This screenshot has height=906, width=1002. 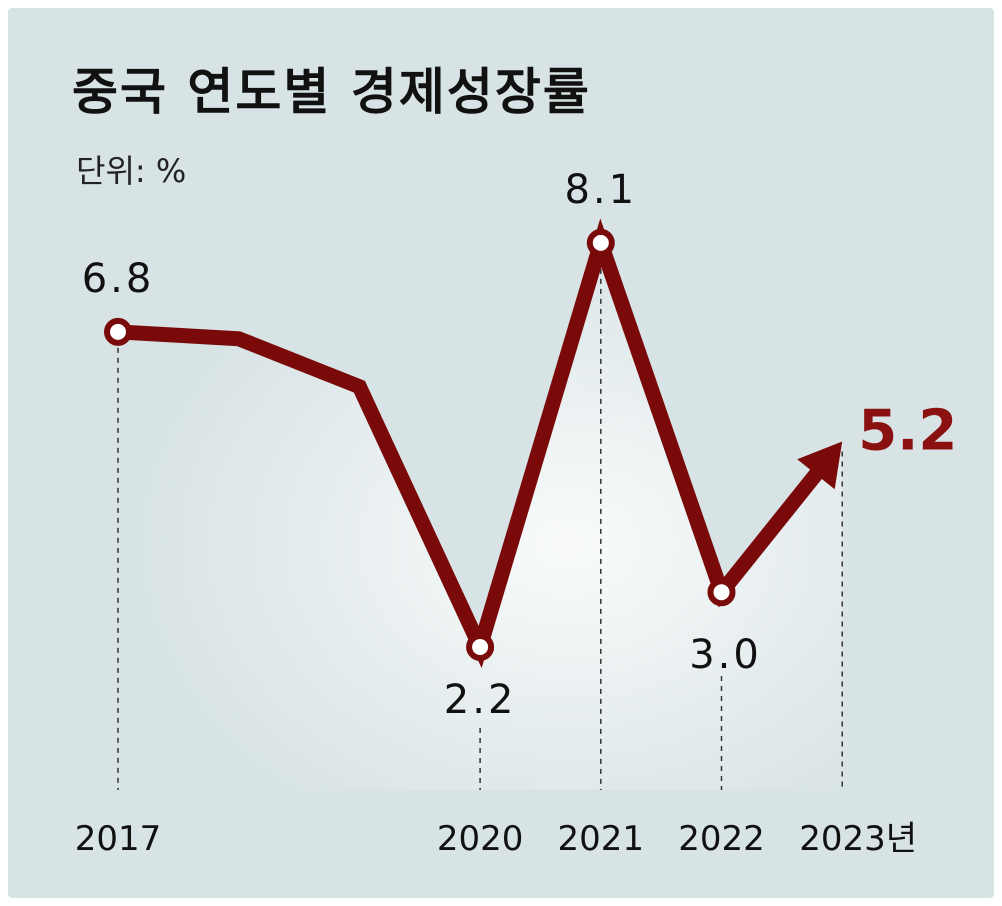 What do you see at coordinates (131, 171) in the screenshot?
I see `unit-label: 단위: %` at bounding box center [131, 171].